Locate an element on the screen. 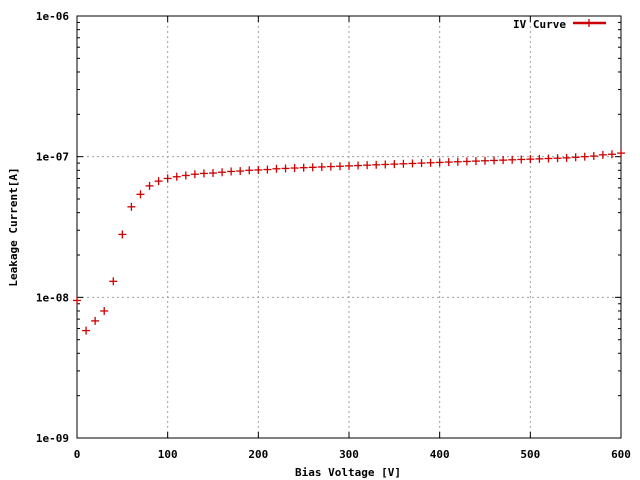 Image resolution: width=640 pixels, height=480 pixels. y-tick-label: 1e-06 is located at coordinates (52, 16).